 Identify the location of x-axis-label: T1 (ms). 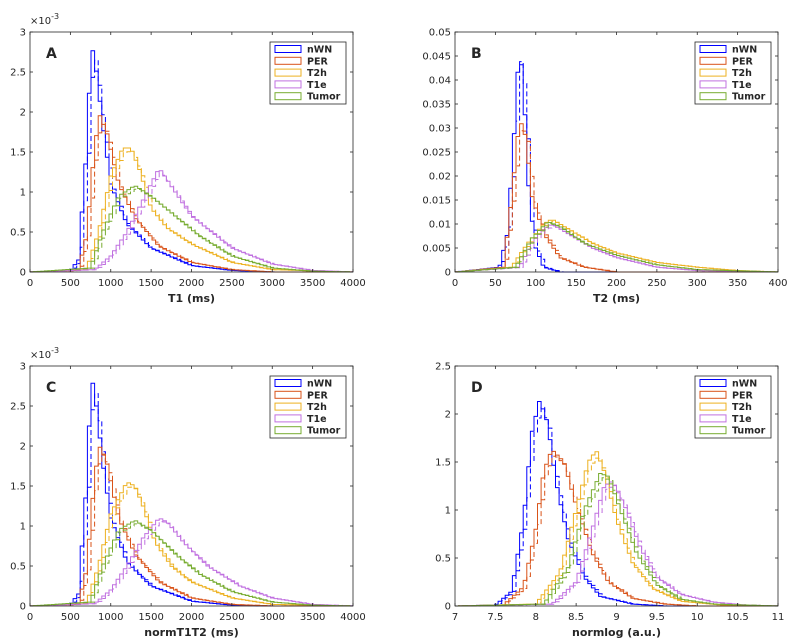
(191, 298).